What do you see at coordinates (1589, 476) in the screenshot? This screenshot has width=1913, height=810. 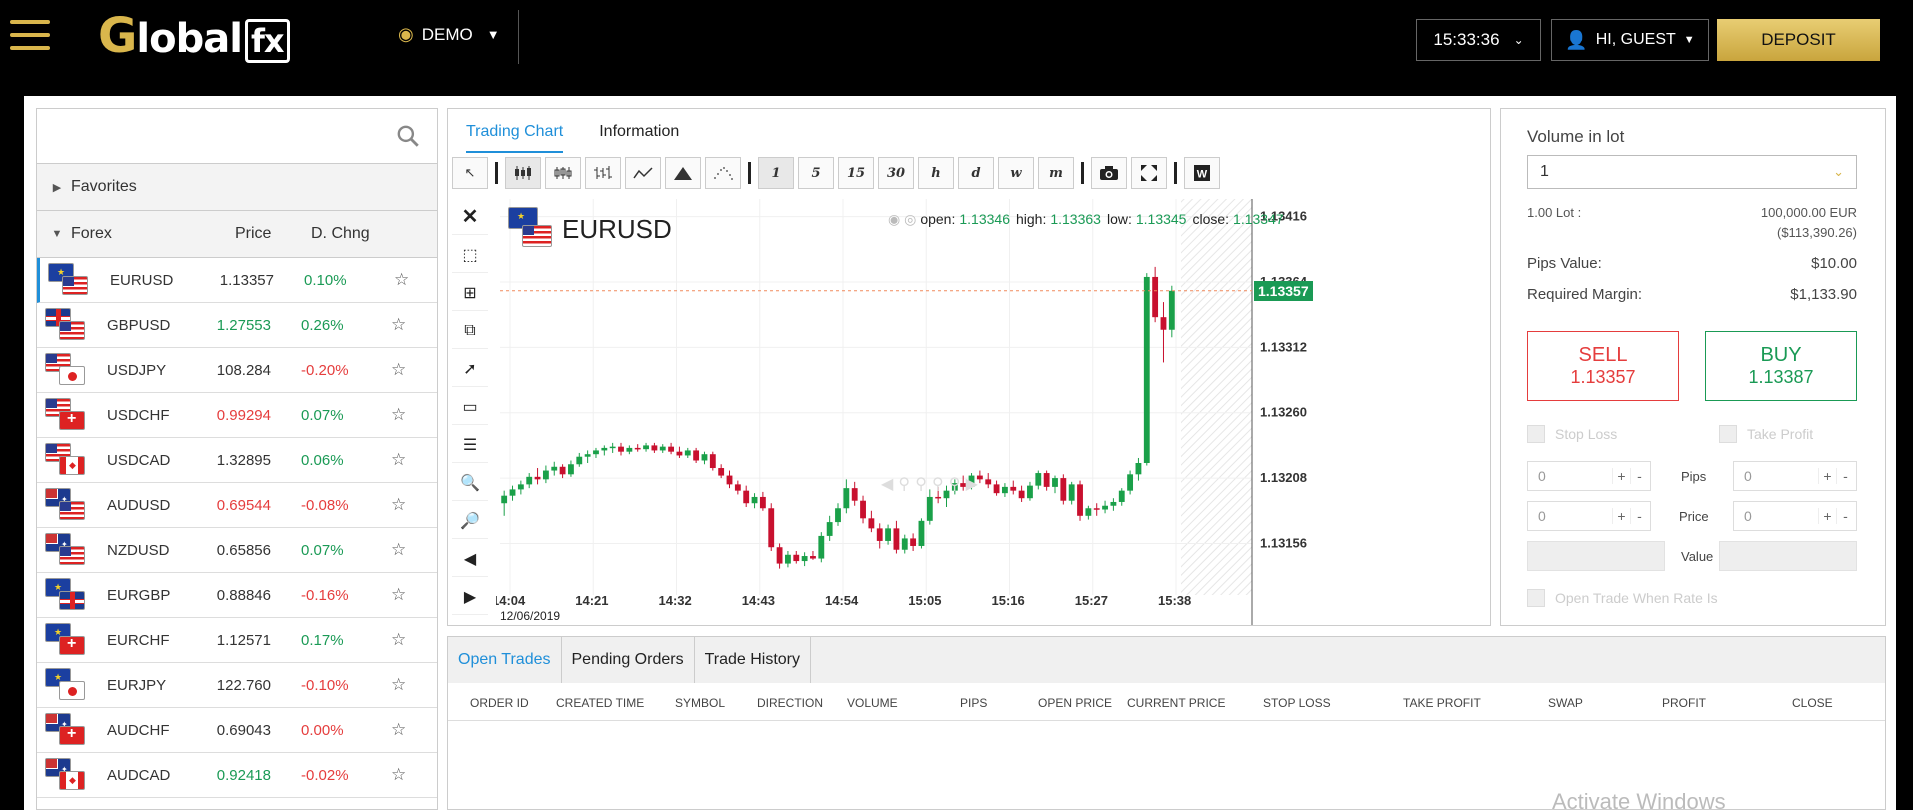 I see `stop-loss-pips-stepper: 0 + -` at bounding box center [1589, 476].